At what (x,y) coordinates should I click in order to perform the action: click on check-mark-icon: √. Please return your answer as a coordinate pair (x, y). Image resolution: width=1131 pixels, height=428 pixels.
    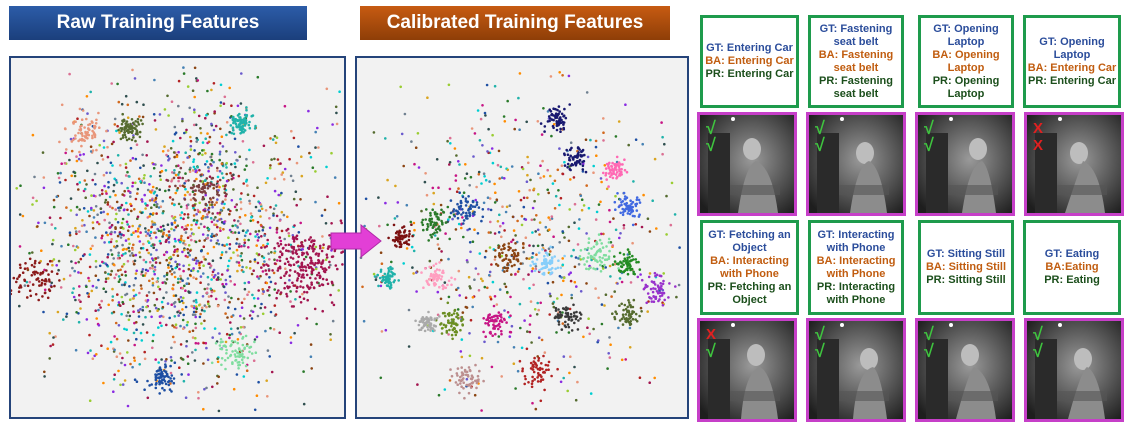
    Looking at the image, I should click on (929, 145).